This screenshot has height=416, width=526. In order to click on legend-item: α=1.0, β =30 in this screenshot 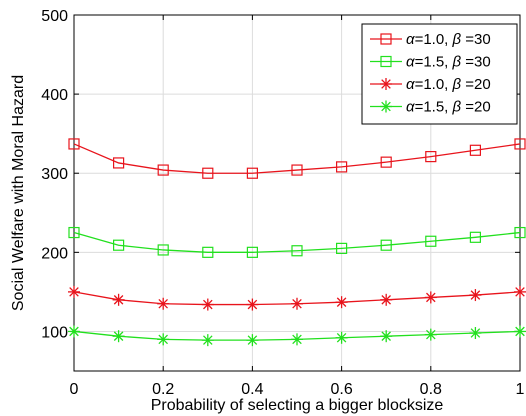, I will do `click(430, 39)`.